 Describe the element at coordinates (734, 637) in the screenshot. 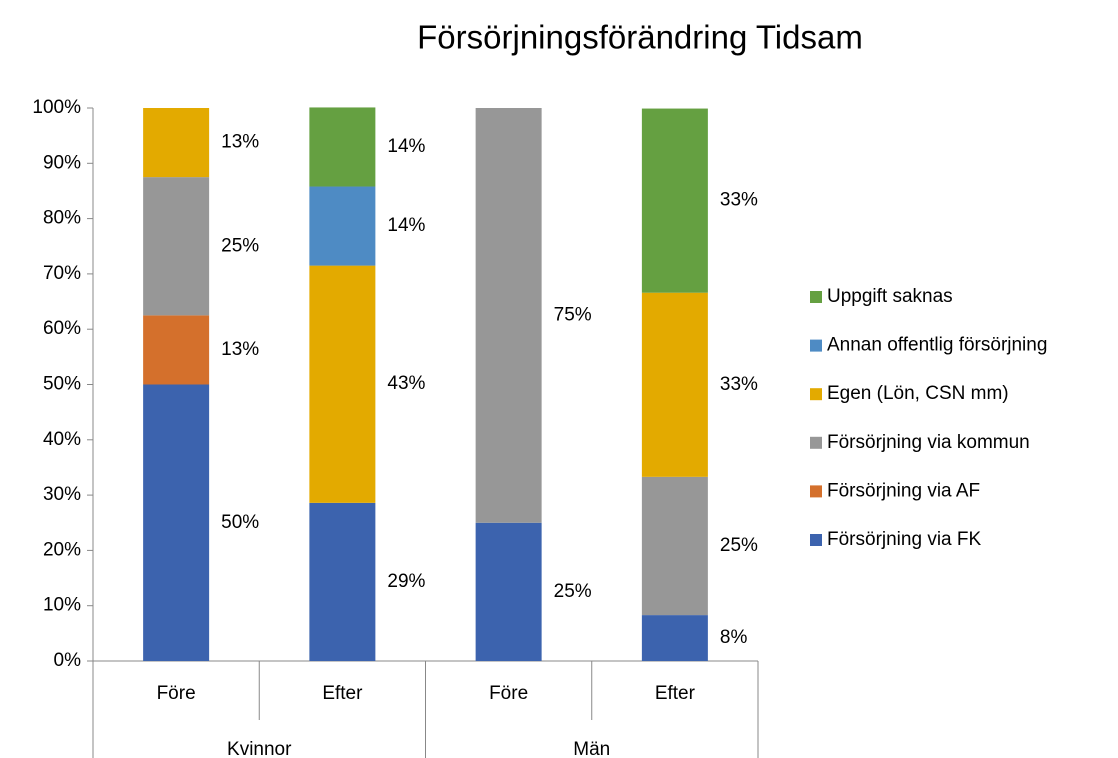

I see `data-label: 8%` at that location.